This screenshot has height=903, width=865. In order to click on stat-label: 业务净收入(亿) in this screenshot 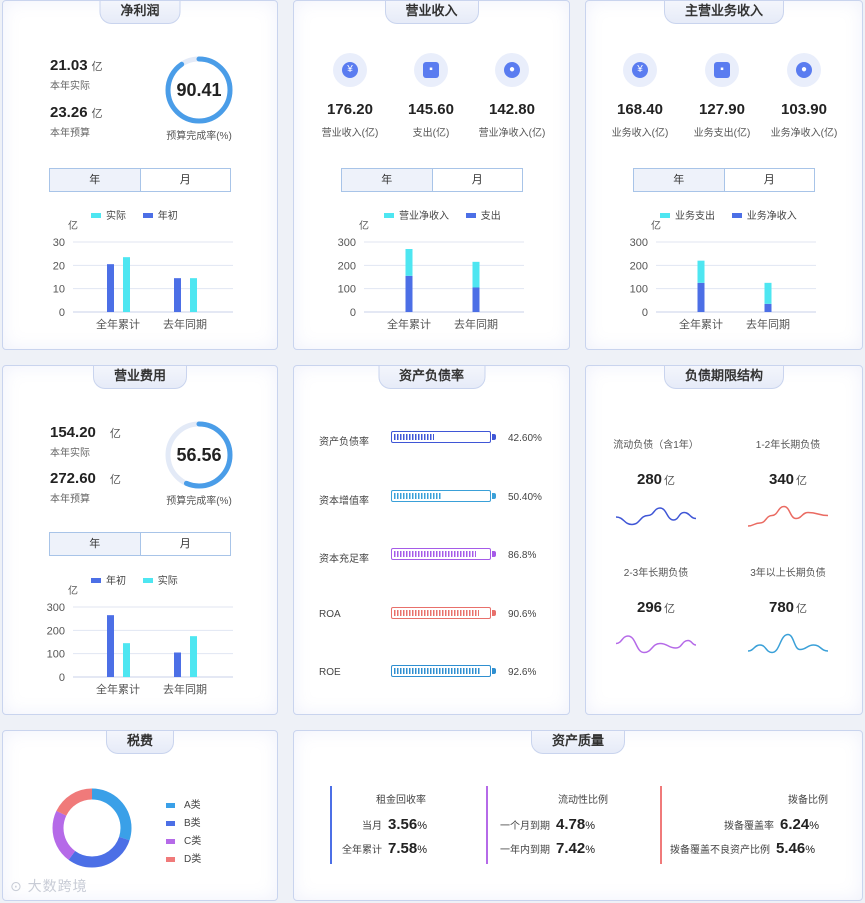, I will do `click(804, 133)`.